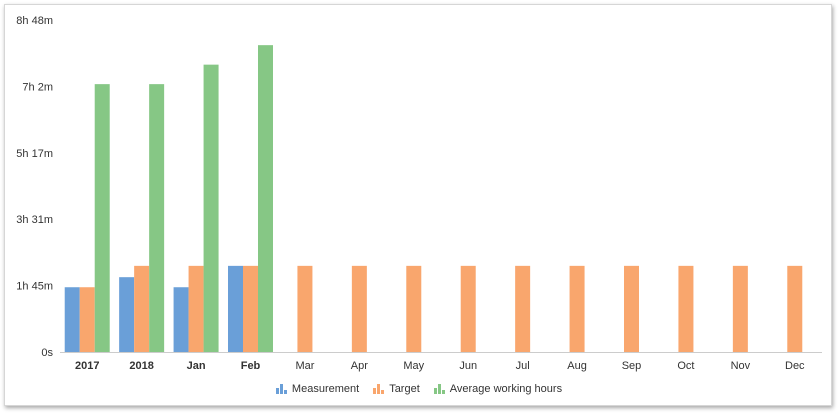 Image resolution: width=838 pixels, height=413 pixels. I want to click on x-tick-label: Aug, so click(577, 366).